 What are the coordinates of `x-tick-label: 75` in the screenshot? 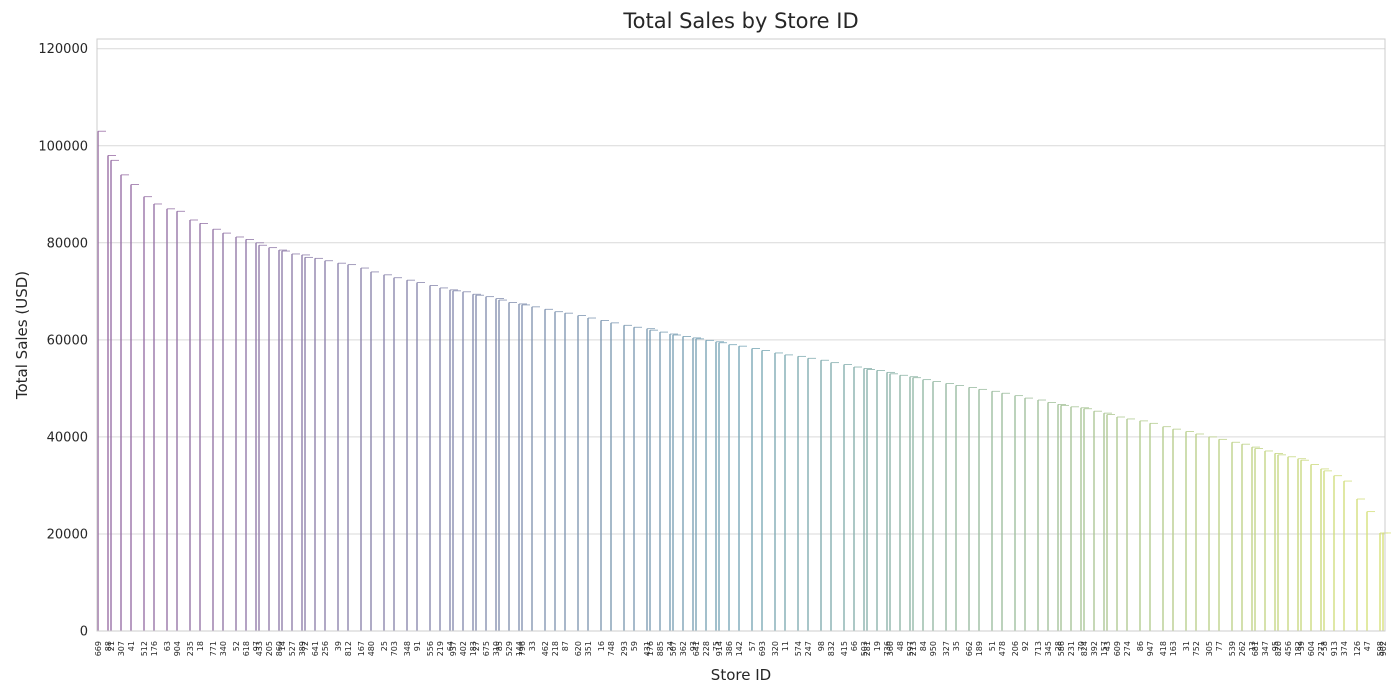 It's located at (716, 646).